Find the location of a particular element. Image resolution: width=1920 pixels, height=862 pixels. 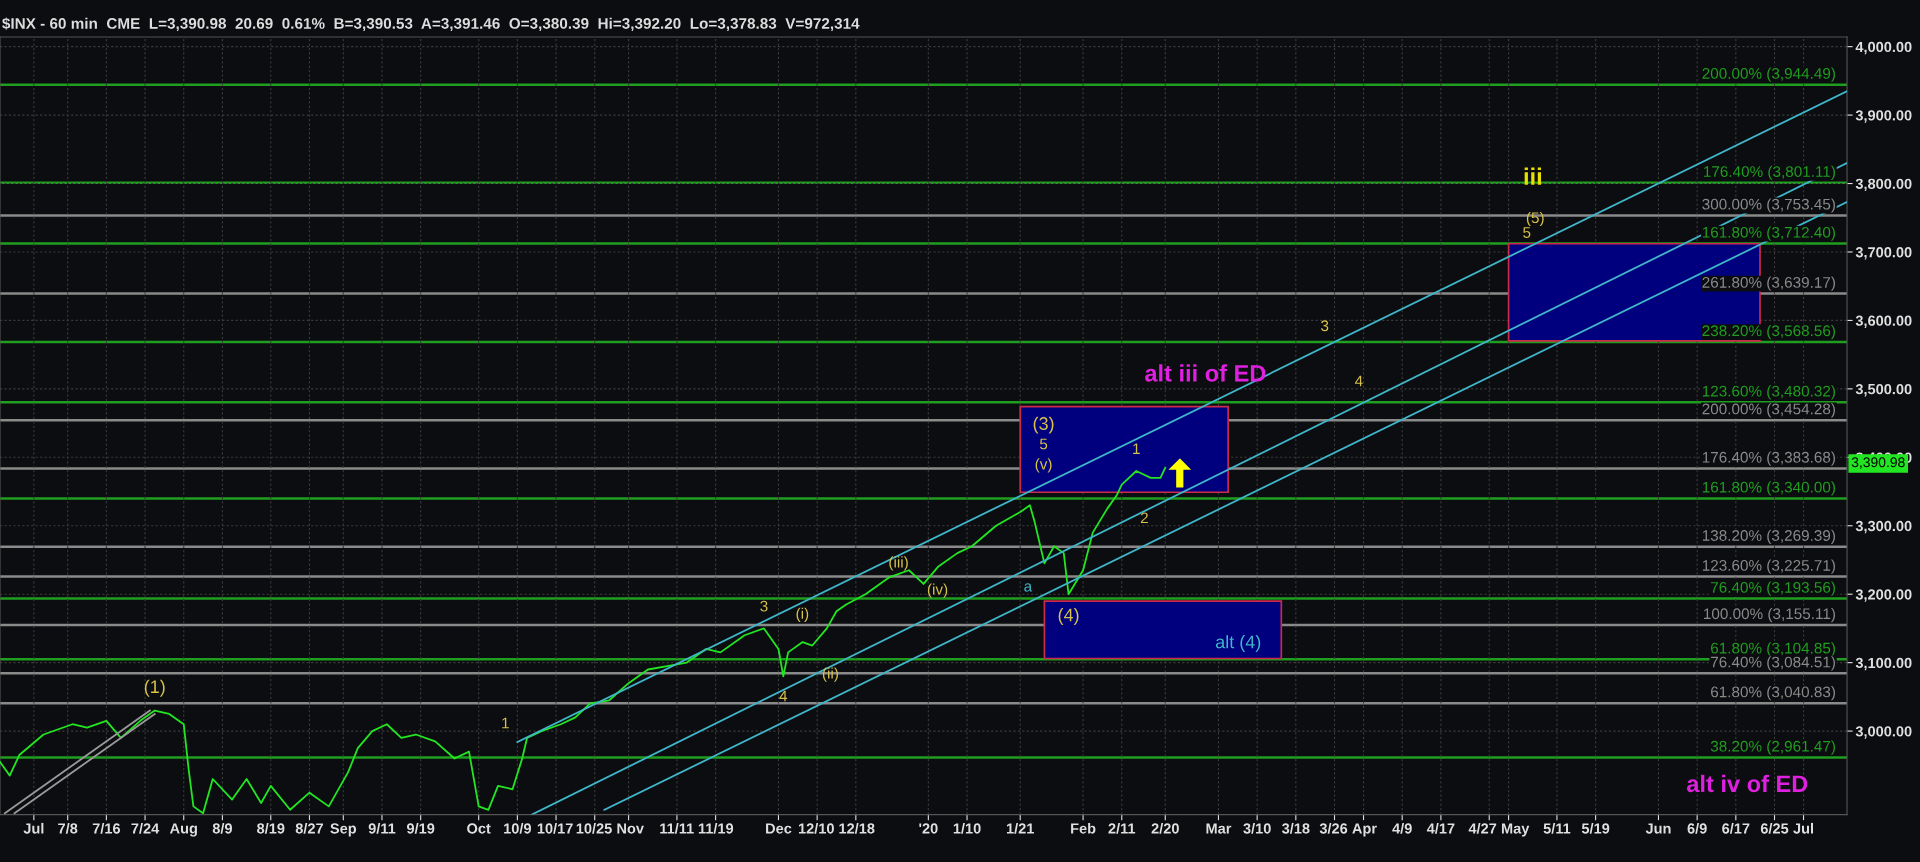

x-tick-label: 10/17 is located at coordinates (555, 828).